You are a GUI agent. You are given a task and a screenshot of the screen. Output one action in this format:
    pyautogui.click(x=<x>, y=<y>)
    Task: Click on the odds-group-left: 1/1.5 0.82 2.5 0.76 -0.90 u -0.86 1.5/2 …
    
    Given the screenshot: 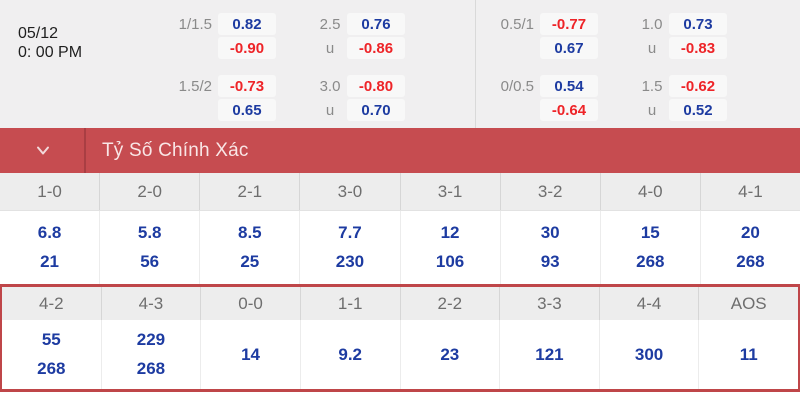 What is the action you would take?
    pyautogui.click(x=285, y=75)
    